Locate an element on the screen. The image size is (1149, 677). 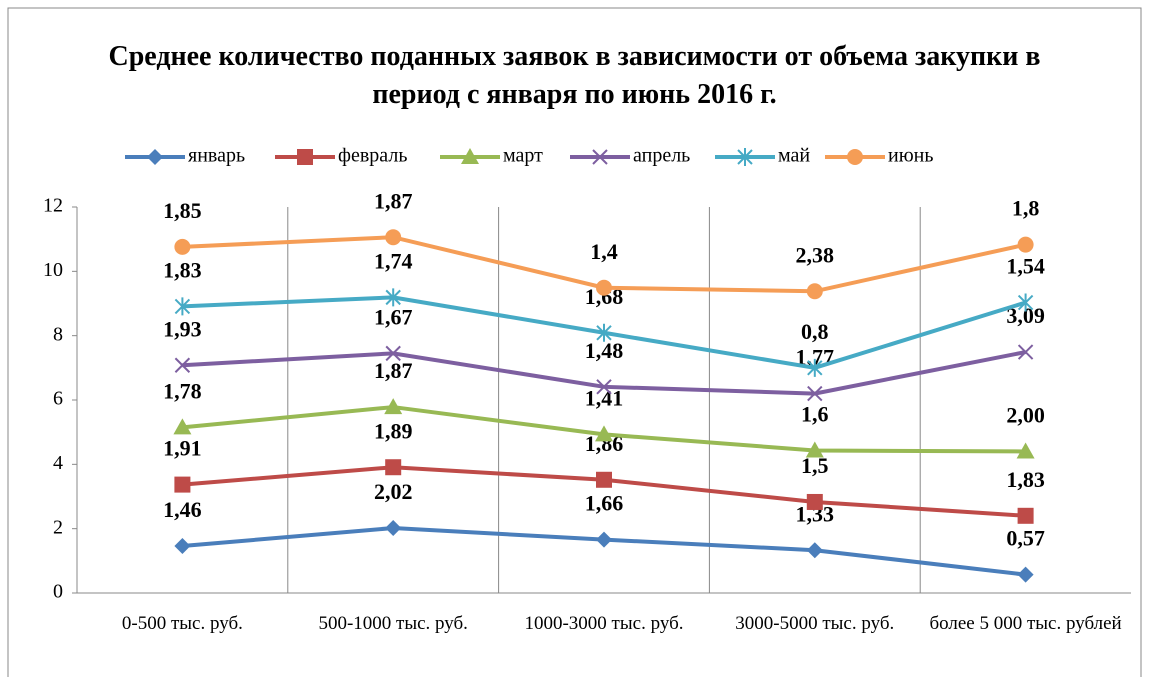
y-tick-label: 12 is located at coordinates (53, 206).